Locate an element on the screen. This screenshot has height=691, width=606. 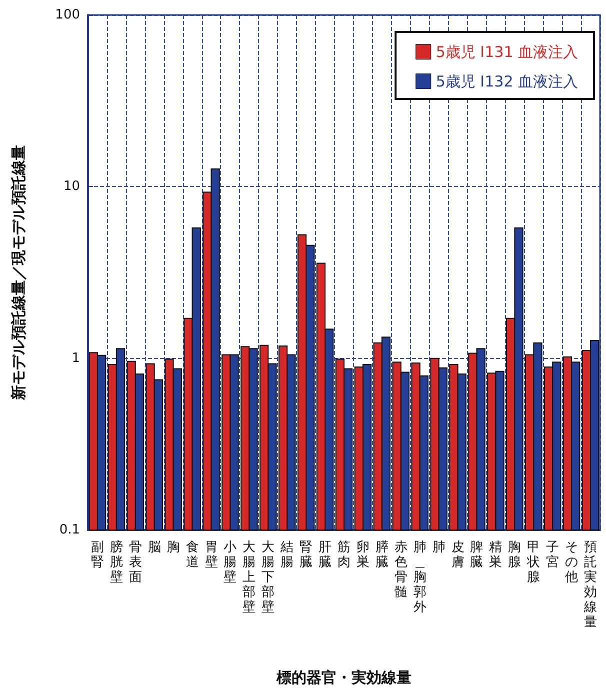
x-tick-label: その他 is located at coordinates (571, 562).